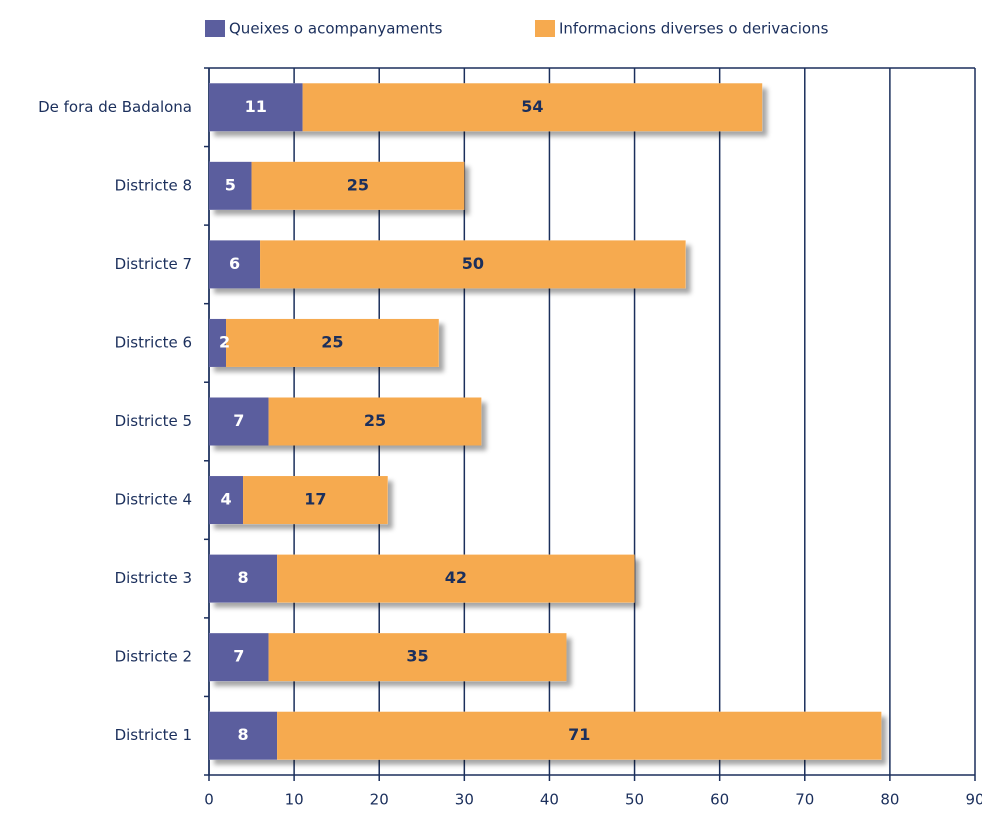 The image size is (982, 823). What do you see at coordinates (336, 29) in the screenshot?
I see `legend-label: Queixes o acompanyaments` at bounding box center [336, 29].